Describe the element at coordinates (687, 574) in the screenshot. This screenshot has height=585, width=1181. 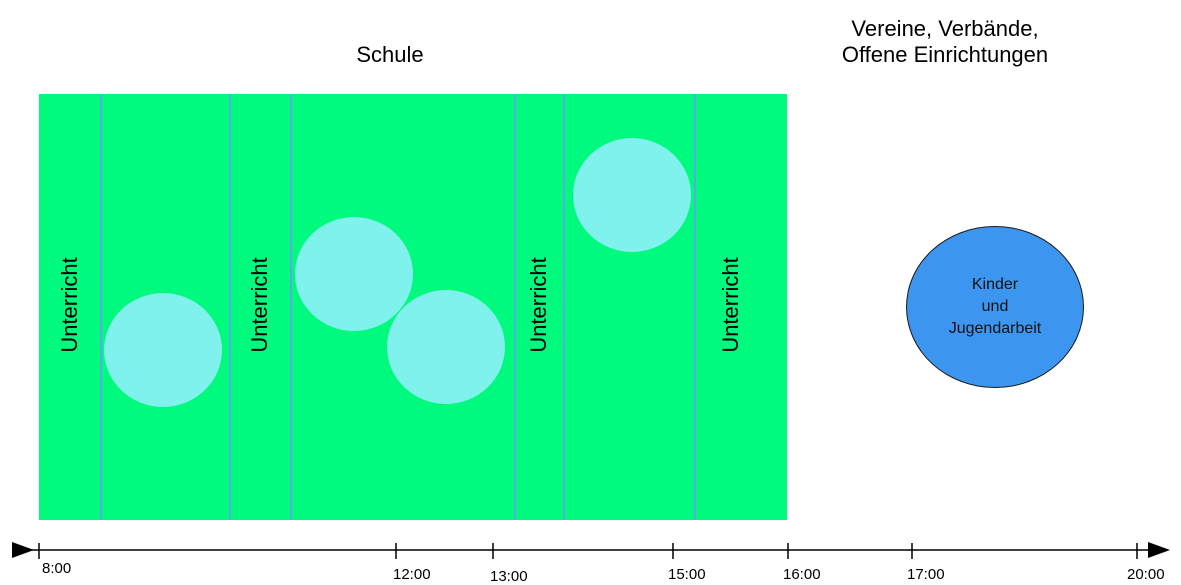
I see `tick-label: 15:00` at that location.